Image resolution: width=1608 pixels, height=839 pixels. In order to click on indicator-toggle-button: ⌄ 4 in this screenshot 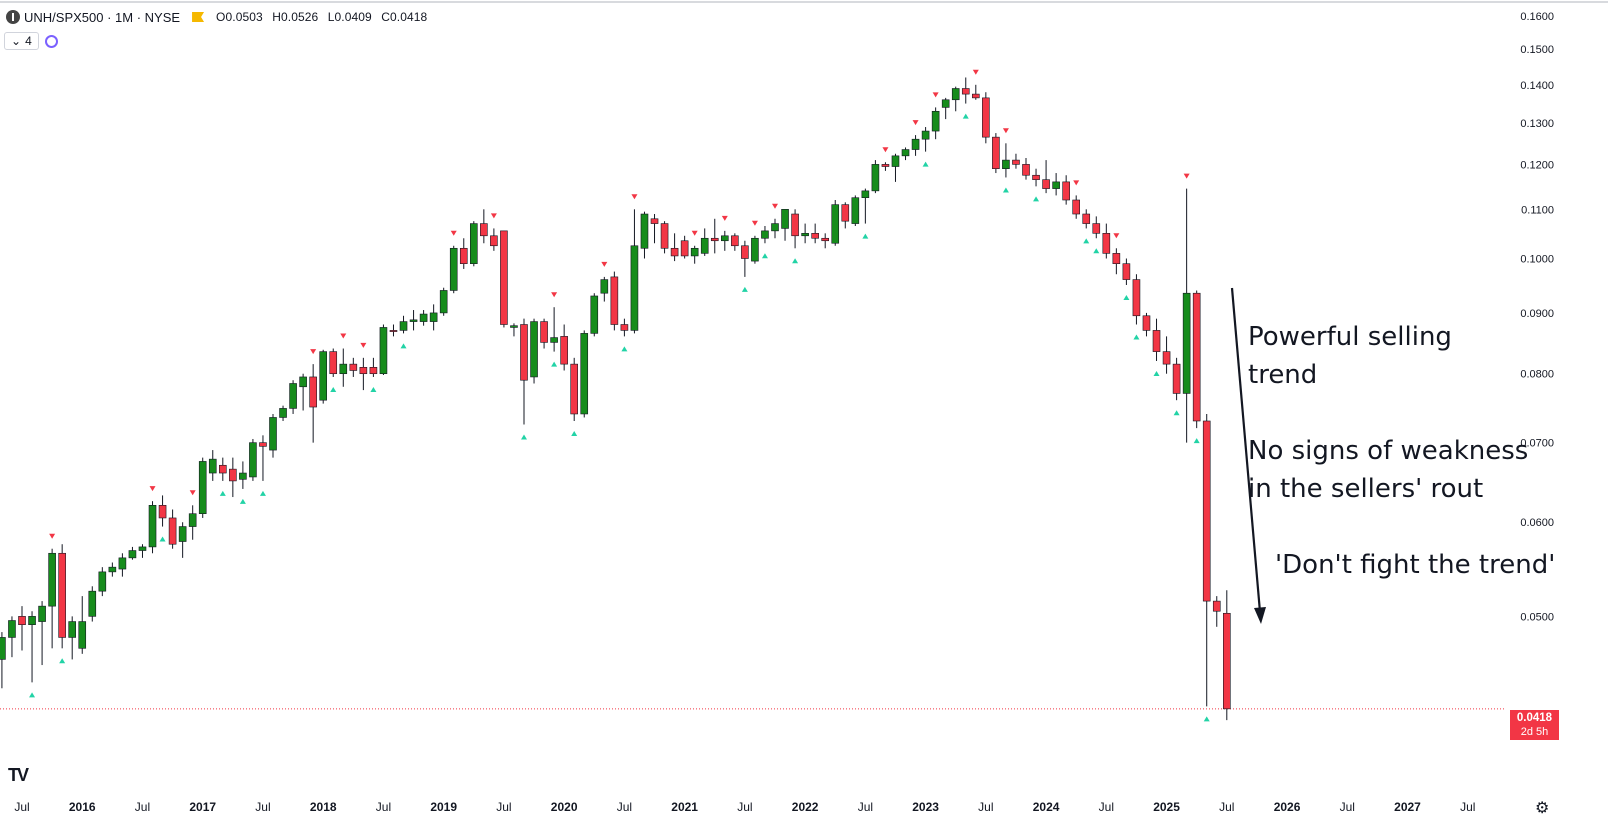, I will do `click(21, 41)`.